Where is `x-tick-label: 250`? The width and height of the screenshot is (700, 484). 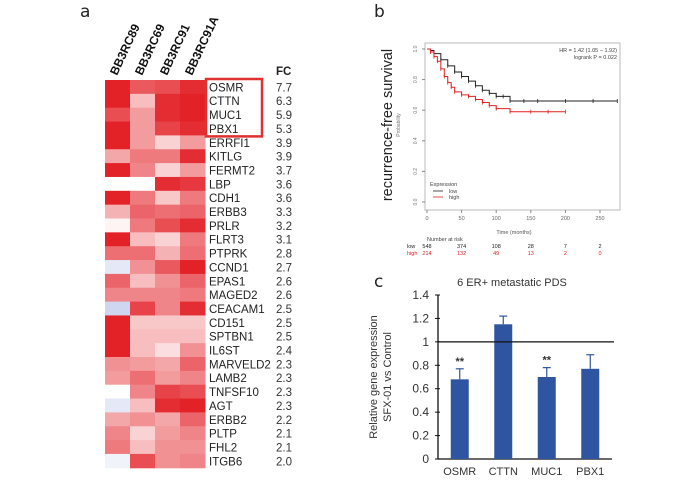
x-tick-label: 250 is located at coordinates (599, 219).